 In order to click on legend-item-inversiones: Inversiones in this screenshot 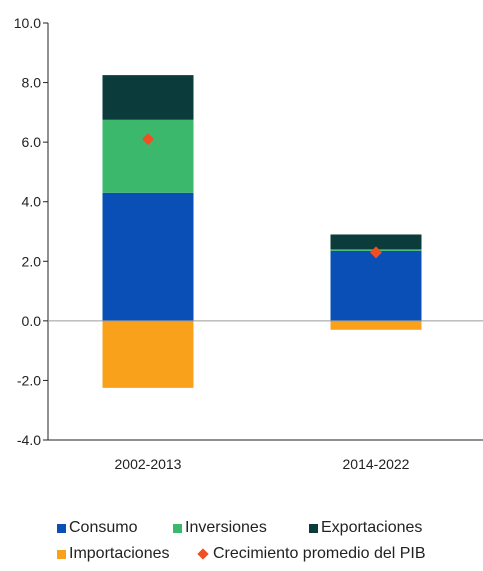, I will do `click(241, 528)`.